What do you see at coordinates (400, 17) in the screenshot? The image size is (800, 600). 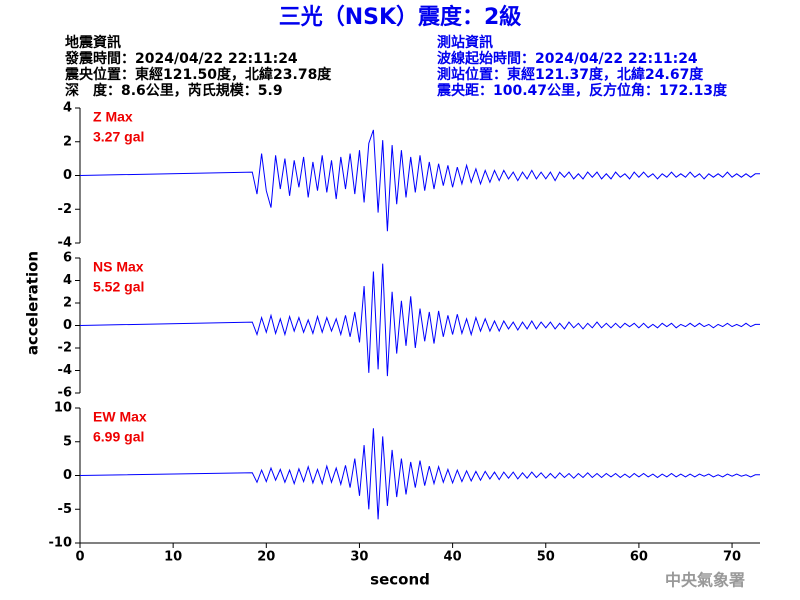 I see `chart-title: 三光（NSK）震度：2級` at bounding box center [400, 17].